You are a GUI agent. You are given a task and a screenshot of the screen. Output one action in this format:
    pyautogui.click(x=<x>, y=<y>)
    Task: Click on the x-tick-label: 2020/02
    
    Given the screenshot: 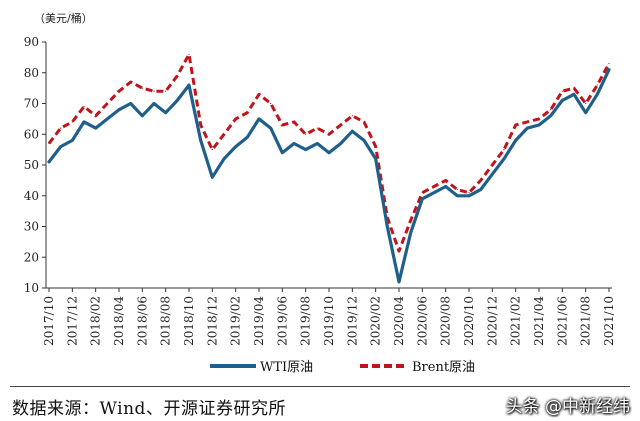 What is the action you would take?
    pyautogui.click(x=376, y=321)
    